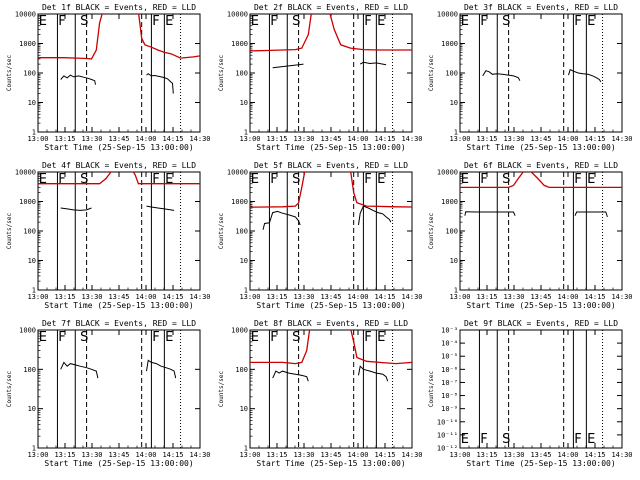 Image resolution: width=640 pixels, height=480 pixels. I want to click on panel-title: Det 6f BLACK = Events, RED = LLD, so click(541, 165).